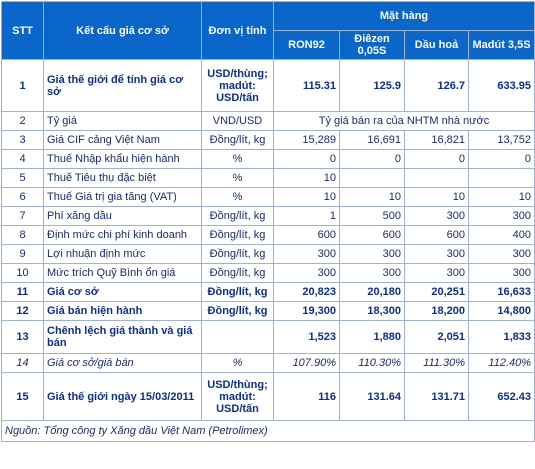 The width and height of the screenshot is (535, 469). Describe the element at coordinates (122, 159) in the screenshot. I see `label-cell: Thuế Nhập khẩu hiện hành` at that location.